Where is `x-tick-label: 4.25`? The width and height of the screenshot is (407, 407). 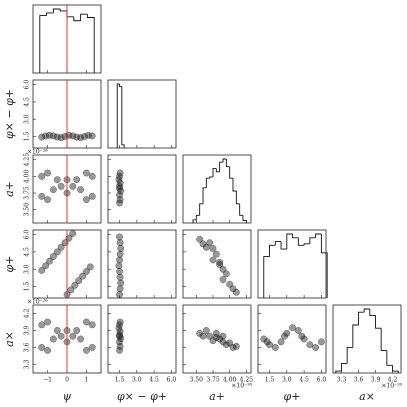
x-tick-label: 4.25 is located at coordinates (247, 380).